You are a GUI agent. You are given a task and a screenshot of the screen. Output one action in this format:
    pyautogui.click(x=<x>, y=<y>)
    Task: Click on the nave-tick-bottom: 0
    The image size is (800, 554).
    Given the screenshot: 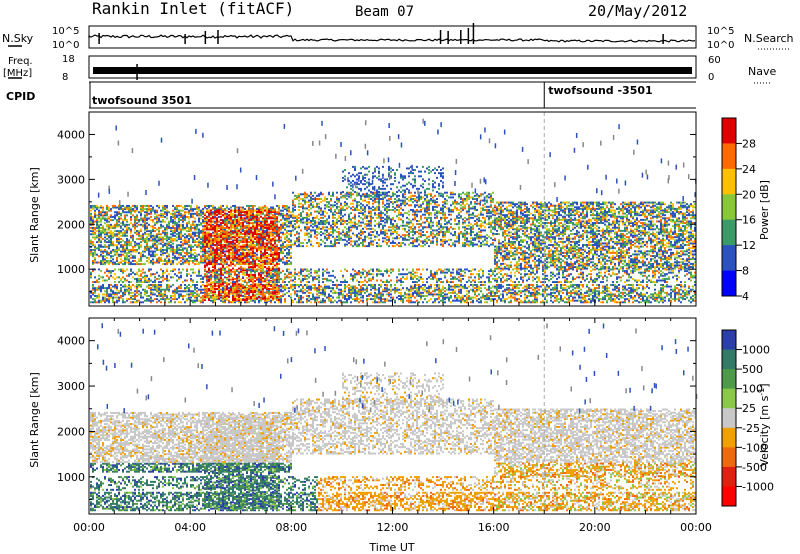 What is the action you would take?
    pyautogui.click(x=711, y=77)
    